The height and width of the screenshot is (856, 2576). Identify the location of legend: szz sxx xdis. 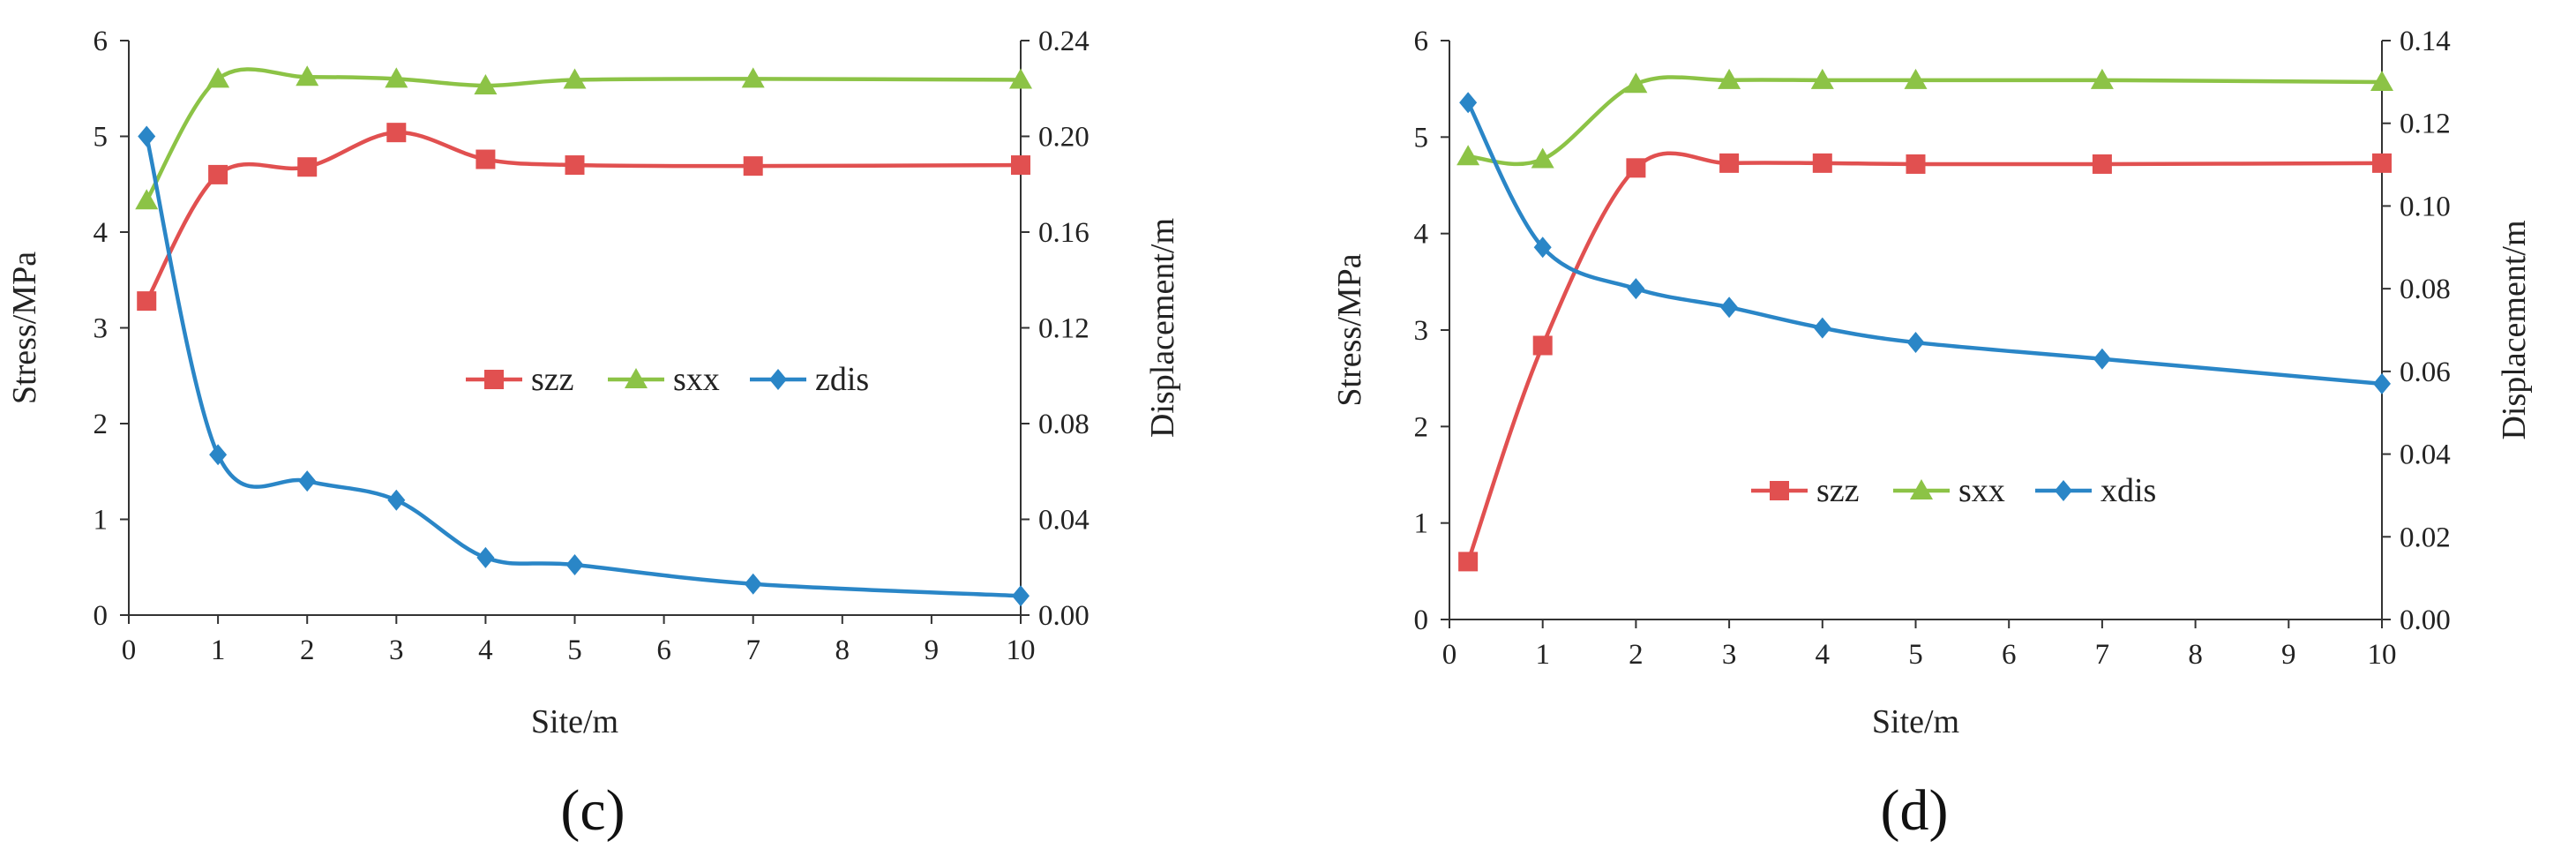
(1953, 490).